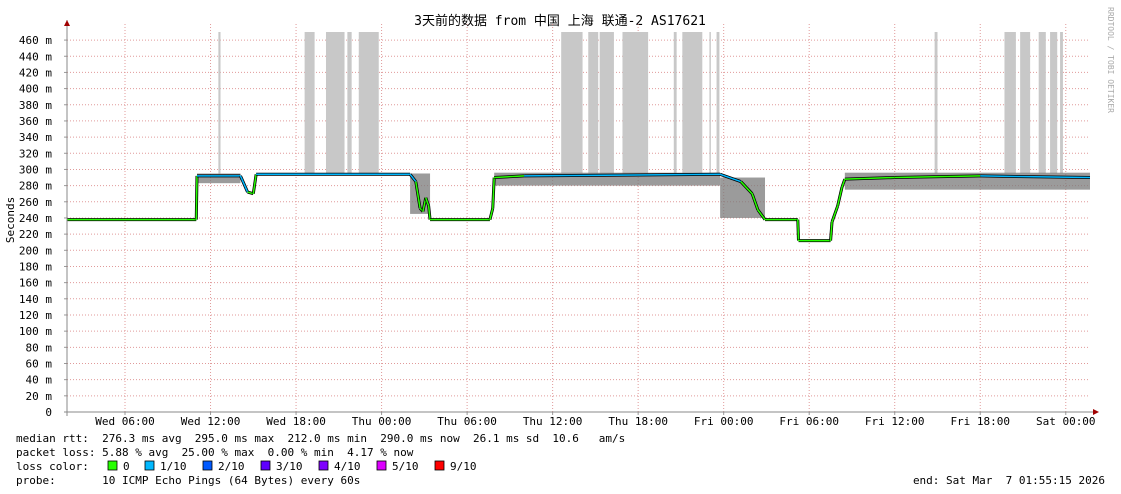 This screenshot has height=494, width=1121. Describe the element at coordinates (560, 21) in the screenshot. I see `chart-title: 3天前的数据 from 中国 上海 联通-2 AS17621` at that location.